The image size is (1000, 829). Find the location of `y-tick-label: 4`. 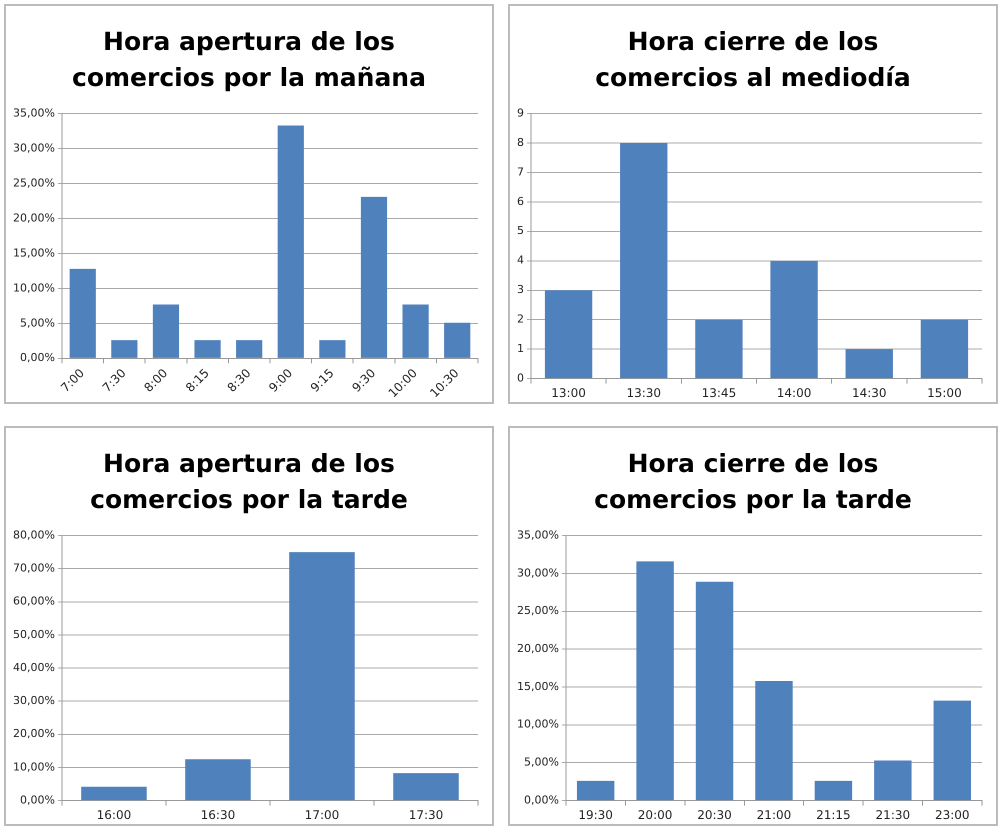

y-tick-label: 4 is located at coordinates (520, 260).